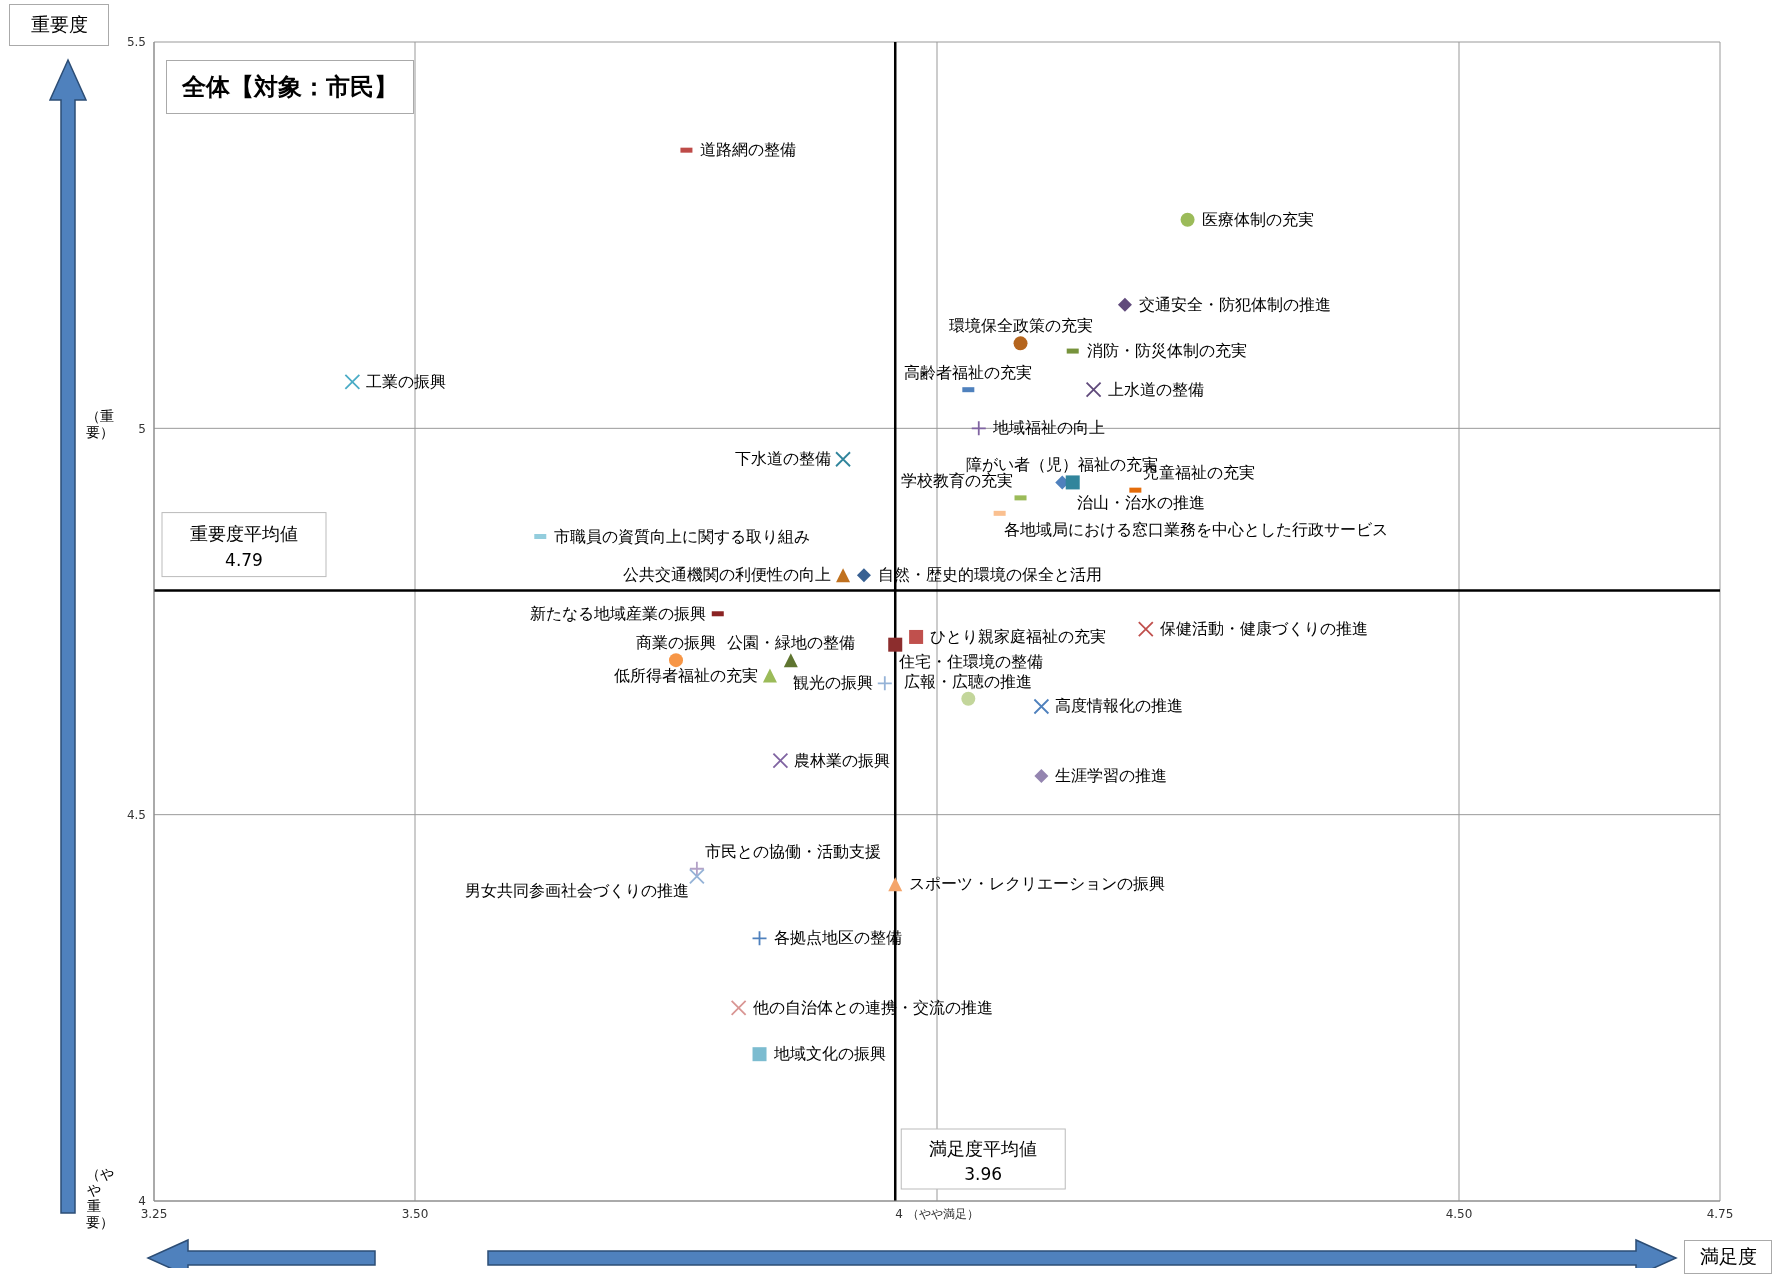  What do you see at coordinates (1459, 1213) in the screenshot?
I see `x-tick-label: 4.50` at bounding box center [1459, 1213].